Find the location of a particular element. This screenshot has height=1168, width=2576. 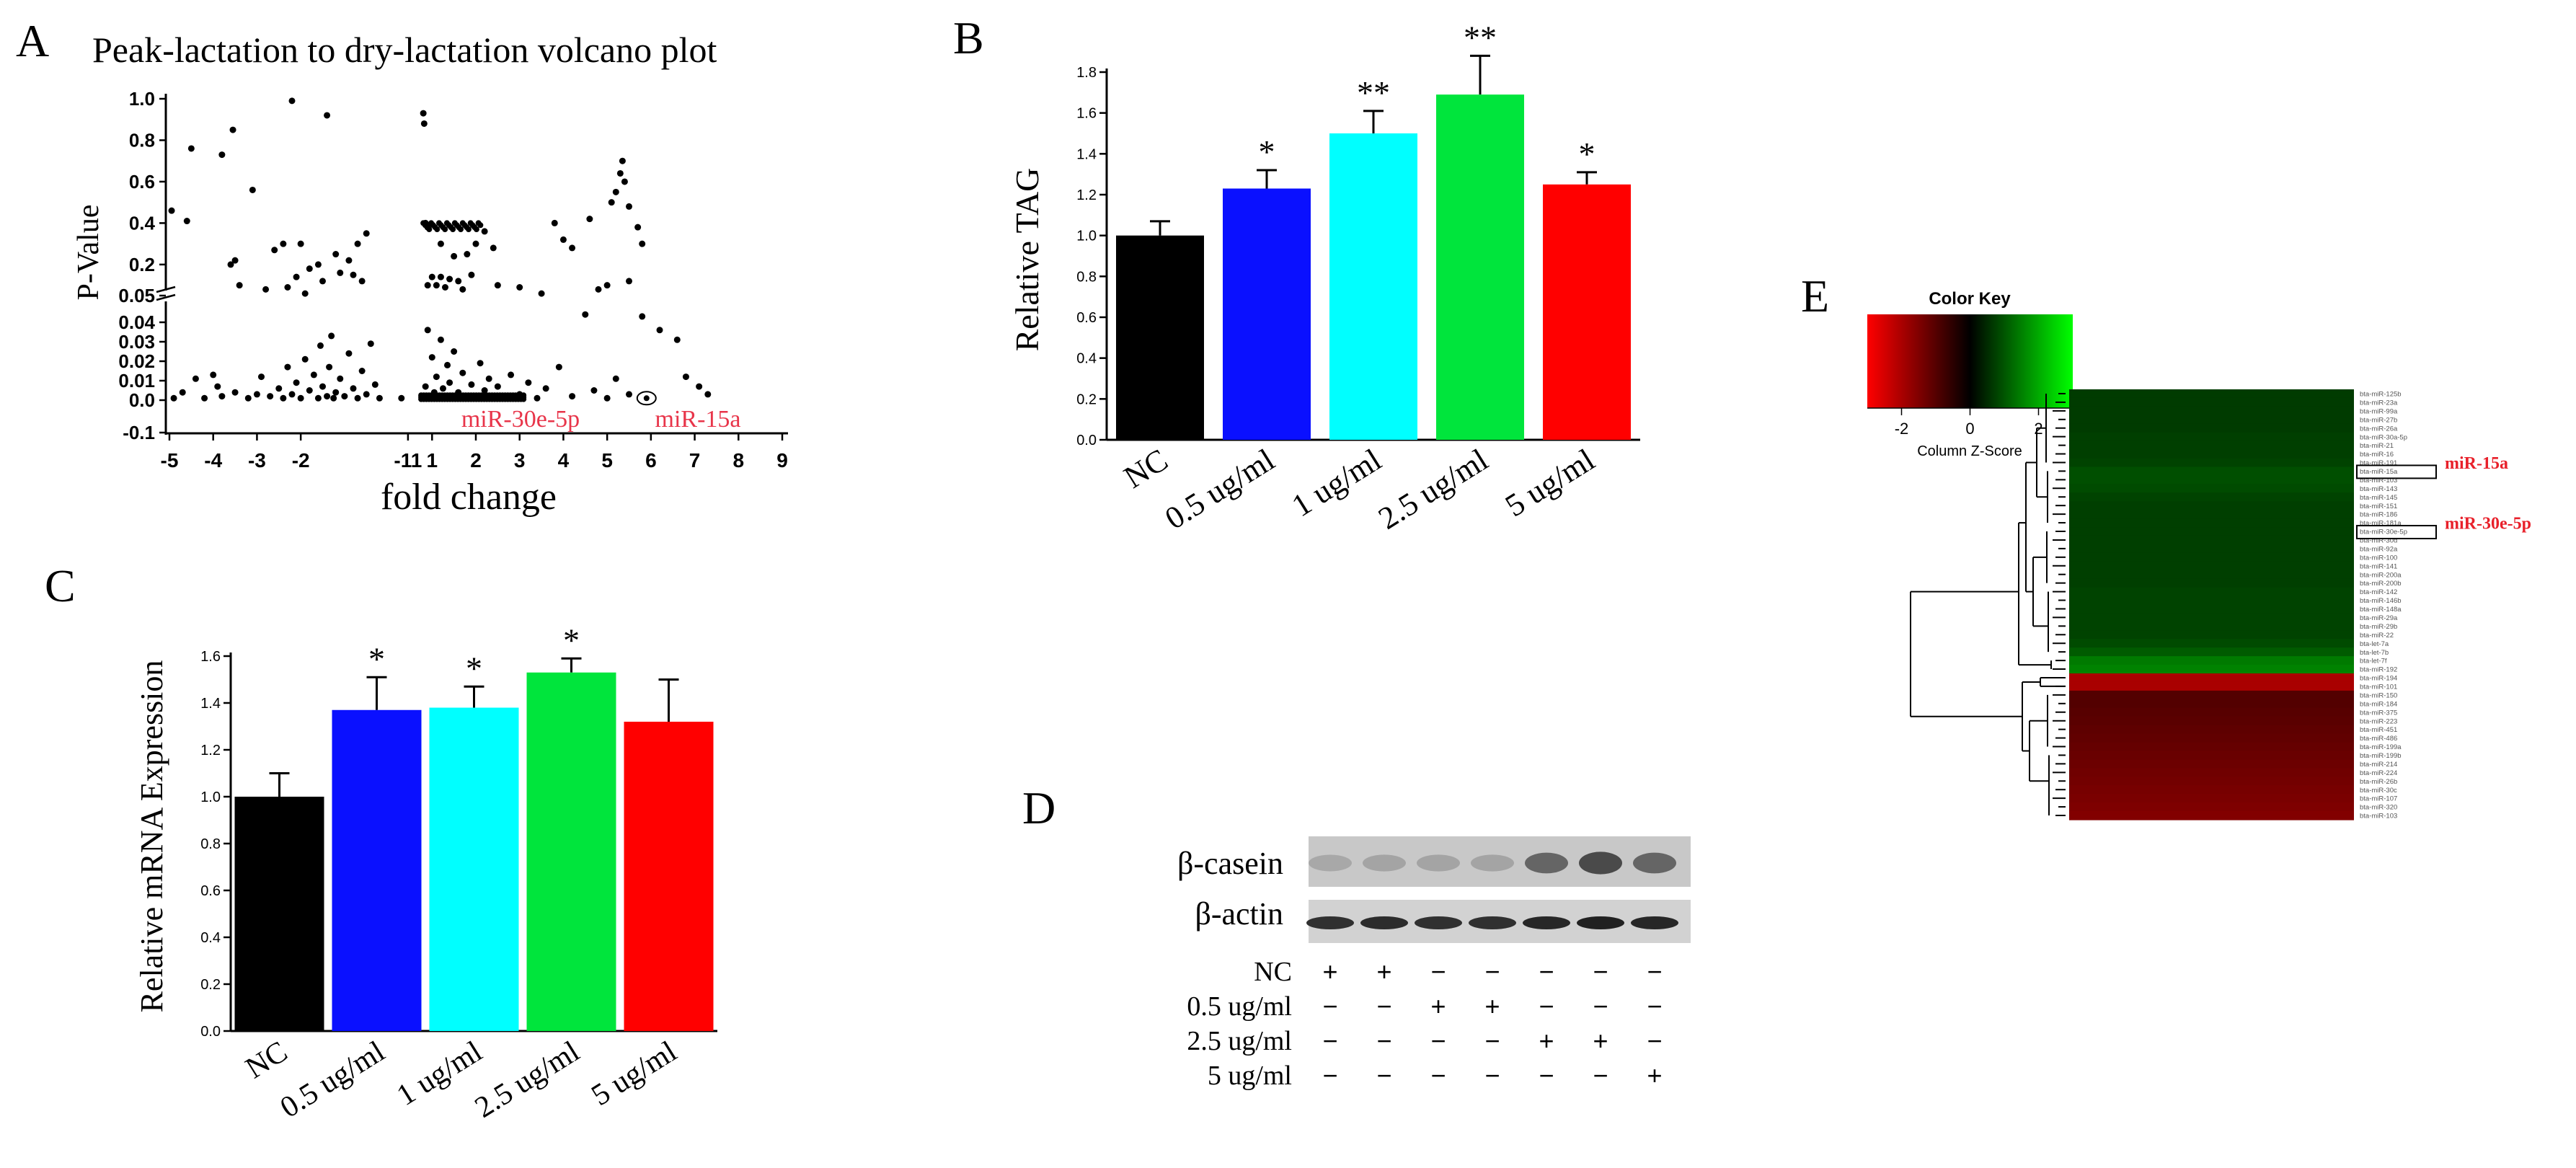

annotation-label: miR-15a is located at coordinates (698, 420).